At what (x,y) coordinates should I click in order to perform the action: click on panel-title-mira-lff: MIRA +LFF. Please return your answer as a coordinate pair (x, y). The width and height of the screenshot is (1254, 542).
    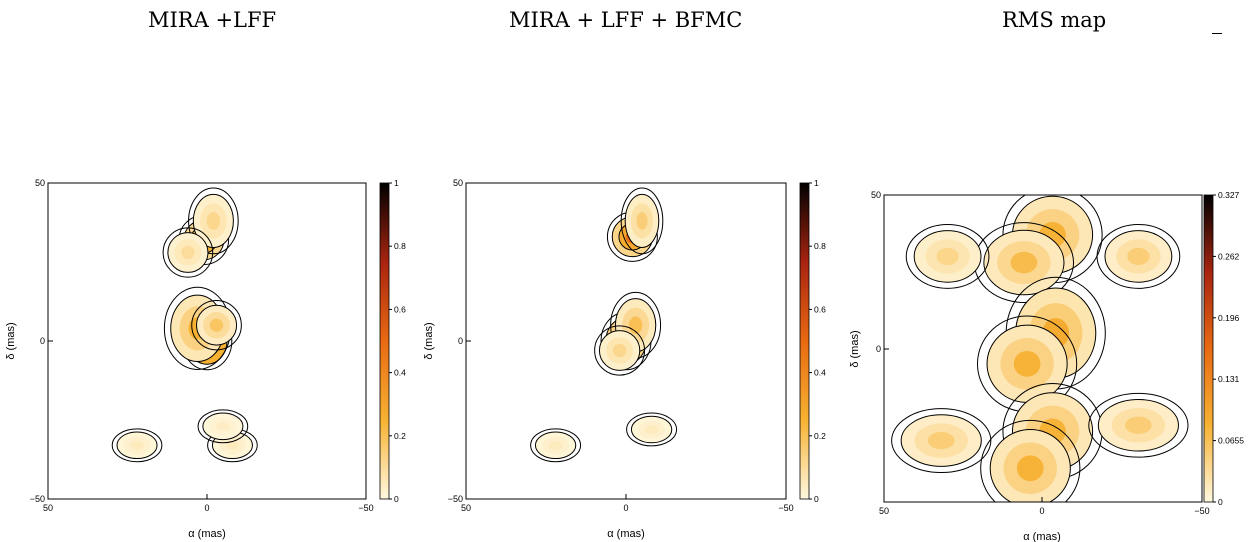
    Looking at the image, I should click on (212, 20).